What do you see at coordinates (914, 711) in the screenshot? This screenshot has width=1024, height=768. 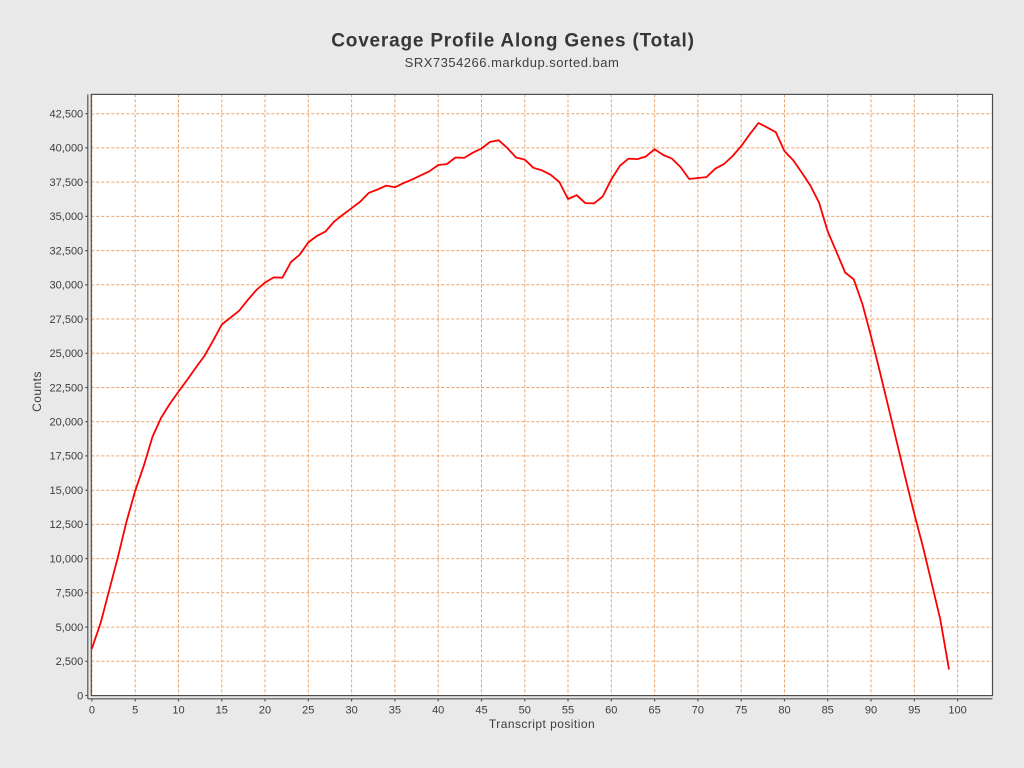 I see `svg-text: 95` at bounding box center [914, 711].